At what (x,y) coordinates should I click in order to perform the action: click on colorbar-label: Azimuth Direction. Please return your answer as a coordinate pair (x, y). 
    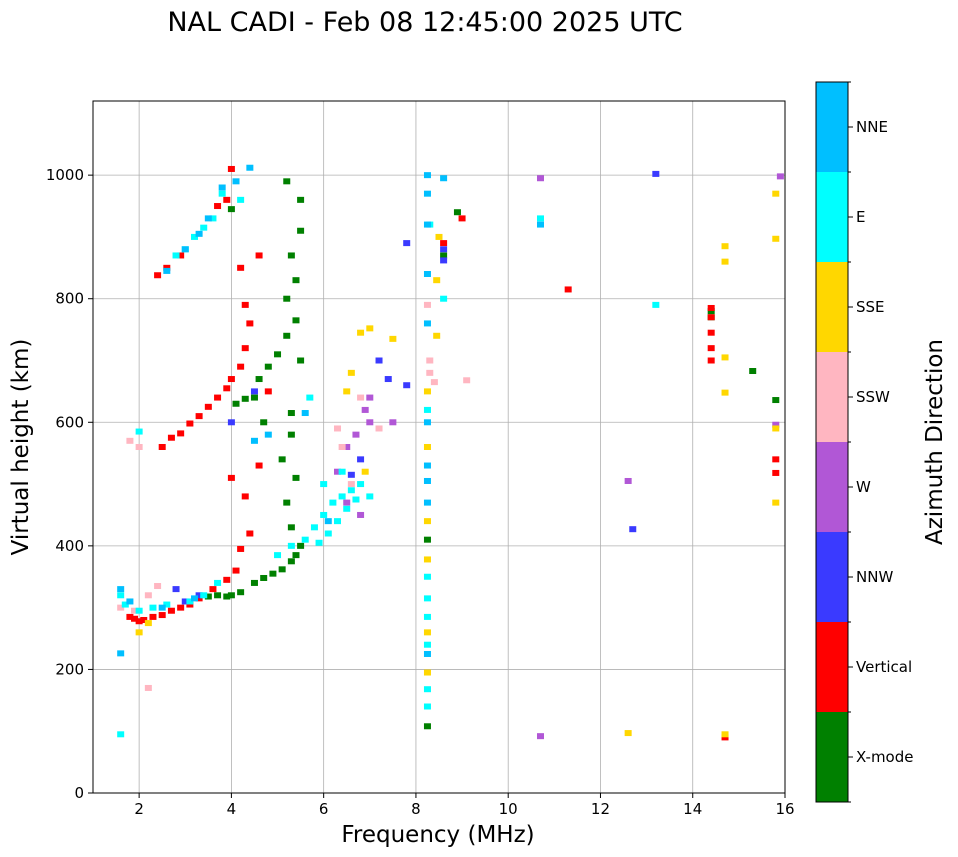
    Looking at the image, I should click on (935, 442).